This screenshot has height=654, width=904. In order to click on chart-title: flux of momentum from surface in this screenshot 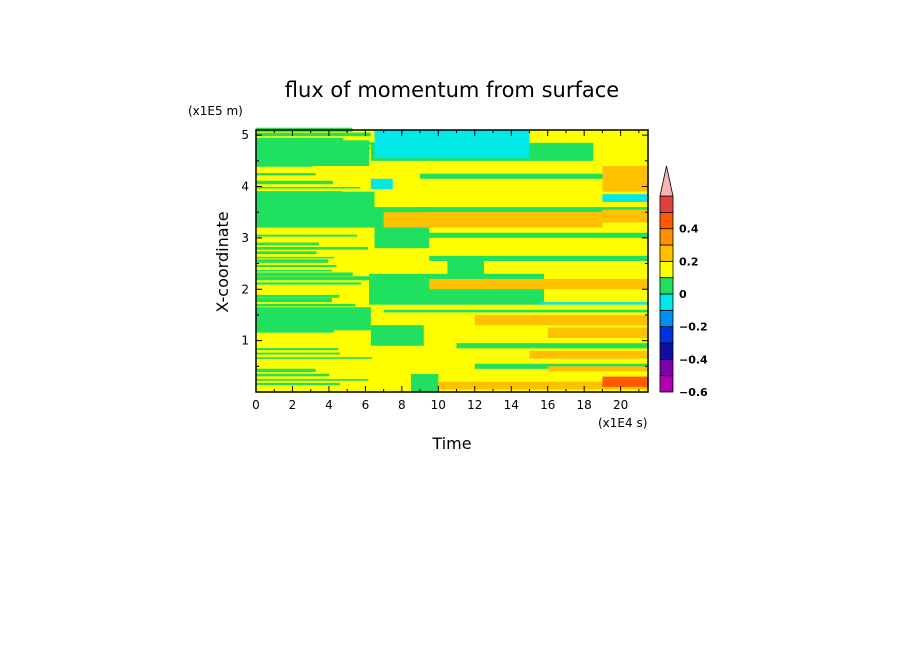, I will do `click(452, 90)`.